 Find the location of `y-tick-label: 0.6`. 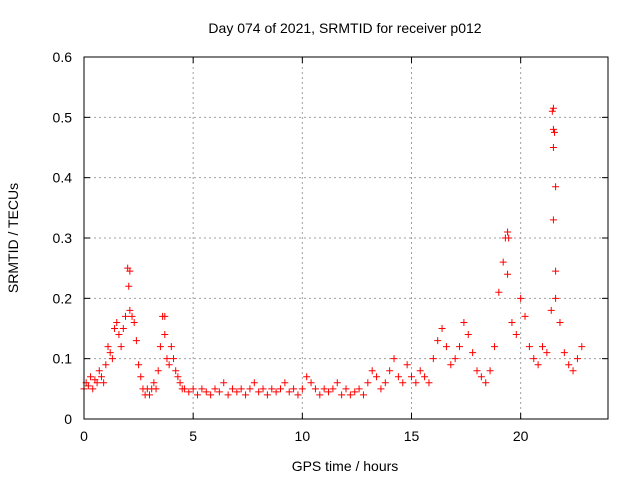

y-tick-label: 0.6 is located at coordinates (63, 57).